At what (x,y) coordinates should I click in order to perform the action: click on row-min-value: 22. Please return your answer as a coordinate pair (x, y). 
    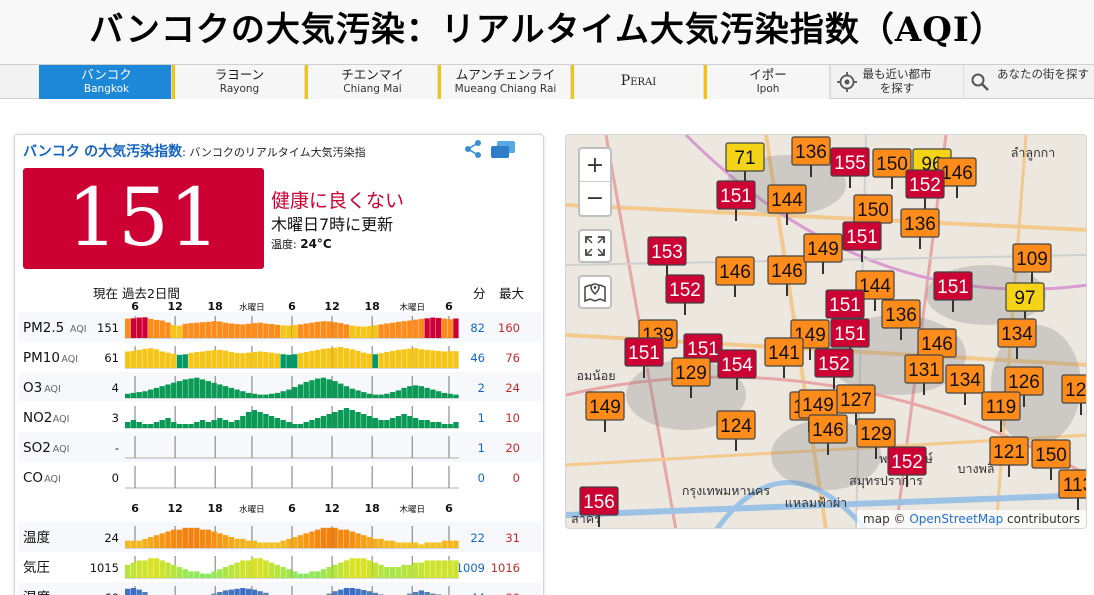
    Looking at the image, I should click on (477, 538).